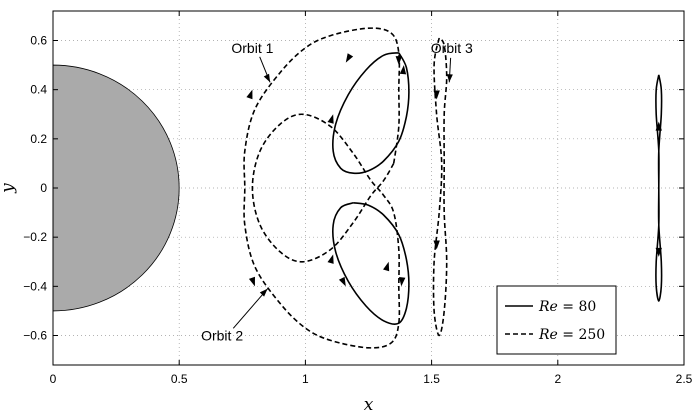 This screenshot has height=417, width=698. I want to click on y-tick-label: −0.4, so click(35, 286).